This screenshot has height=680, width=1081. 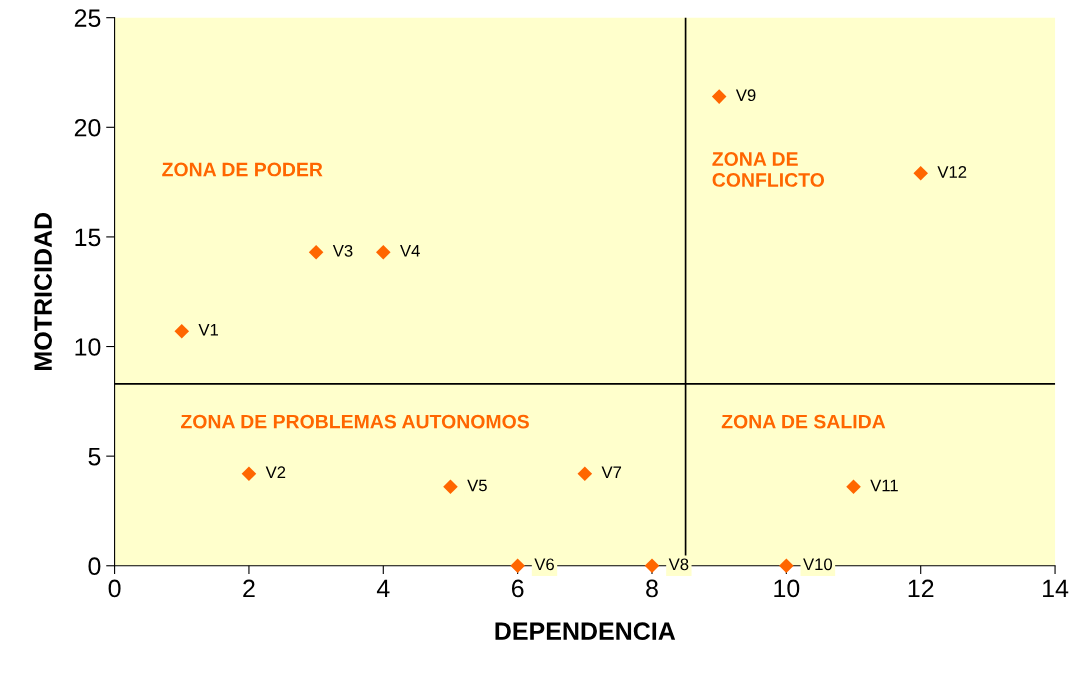 What do you see at coordinates (585, 631) in the screenshot?
I see `x-axis-title: DEPENDENCIA` at bounding box center [585, 631].